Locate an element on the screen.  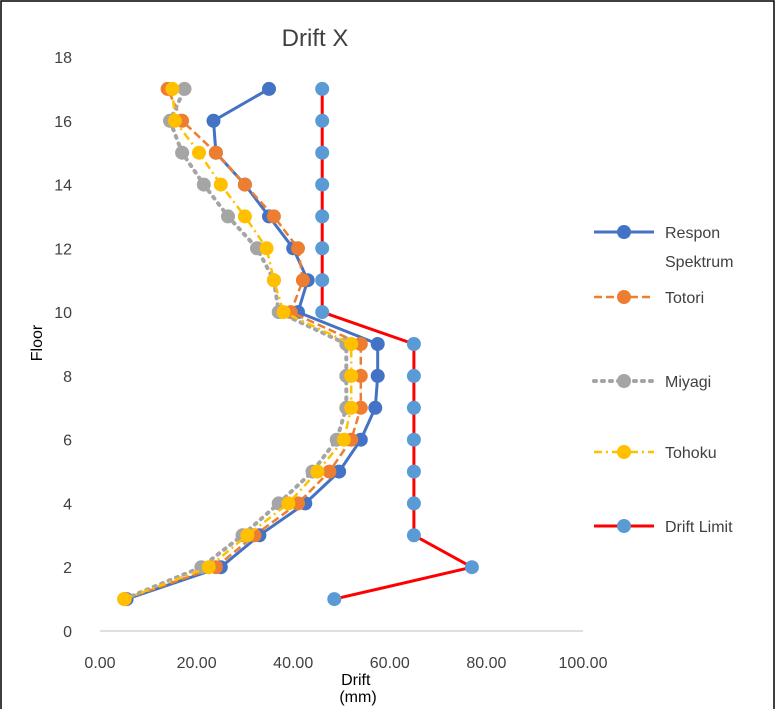
x-tick-label: 40.00 is located at coordinates (293, 663).